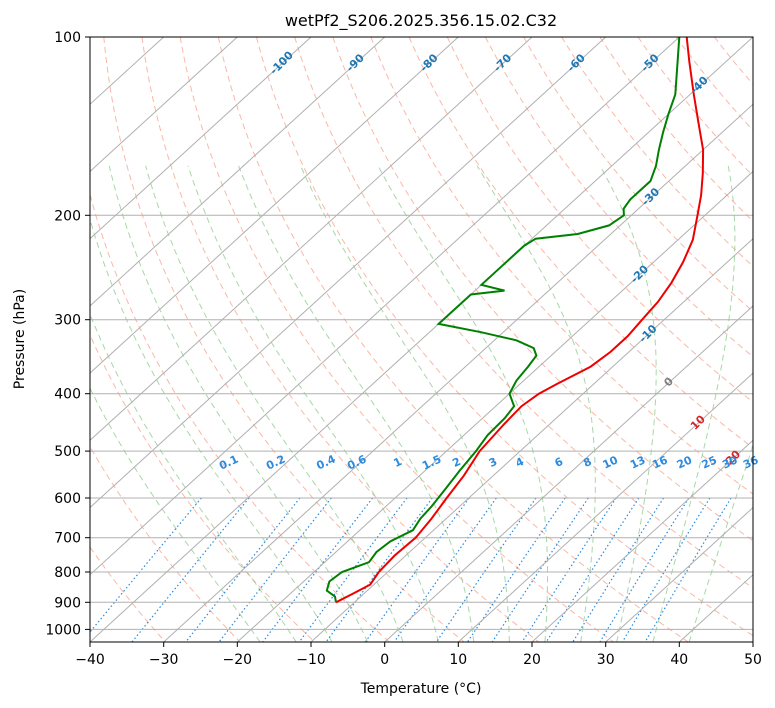 The height and width of the screenshot is (708, 775). What do you see at coordinates (384, 660) in the screenshot?
I see `x-tick-label: 0` at bounding box center [384, 660].